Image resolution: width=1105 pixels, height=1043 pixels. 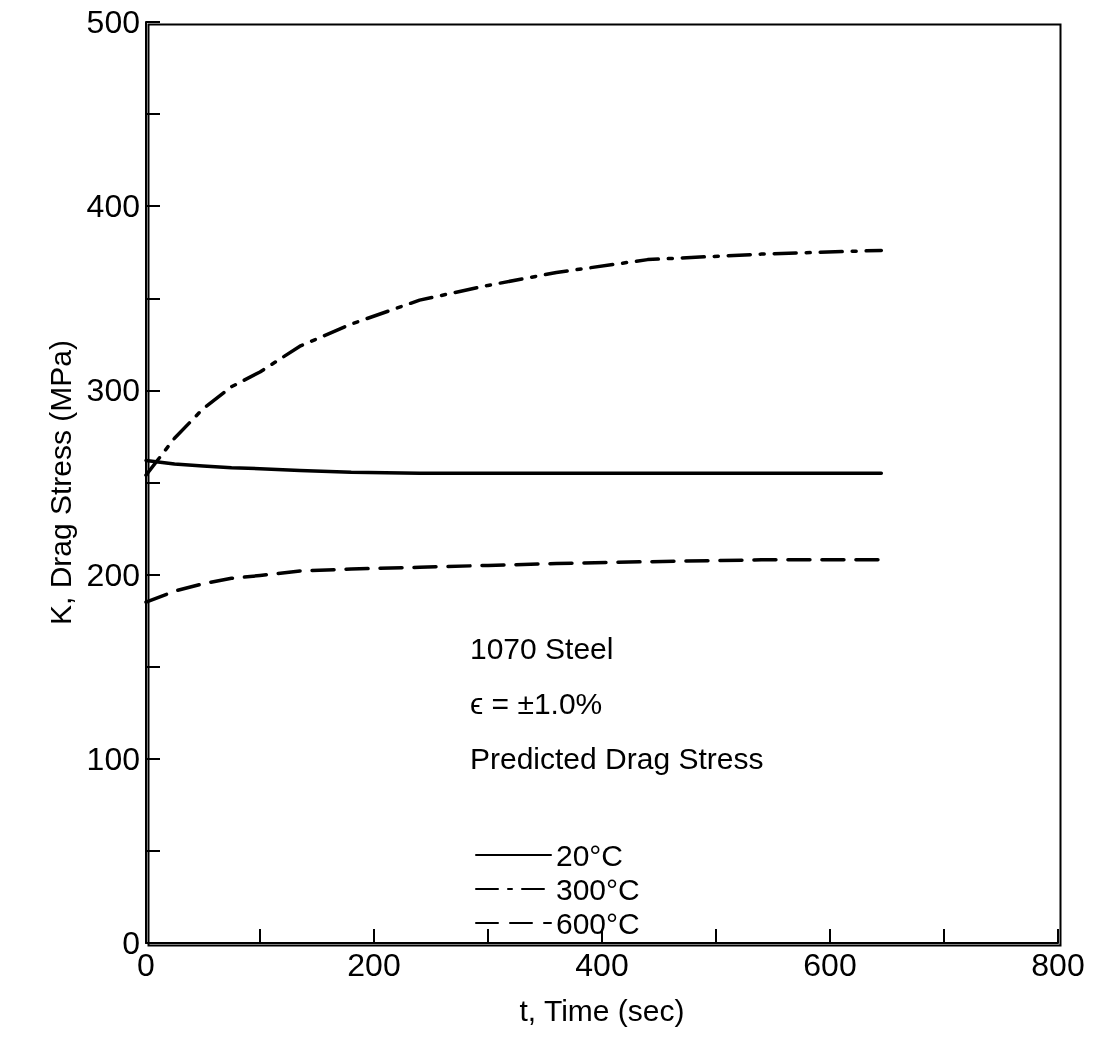 What do you see at coordinates (617, 758) in the screenshot?
I see `legend-title: Predicted Drag Stress` at bounding box center [617, 758].